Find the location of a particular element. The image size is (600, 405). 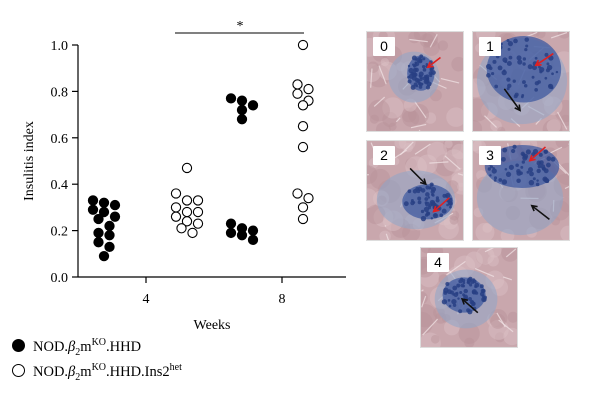

legend-text-filled: NOD.β2mKO.HHD is located at coordinates (87, 347).